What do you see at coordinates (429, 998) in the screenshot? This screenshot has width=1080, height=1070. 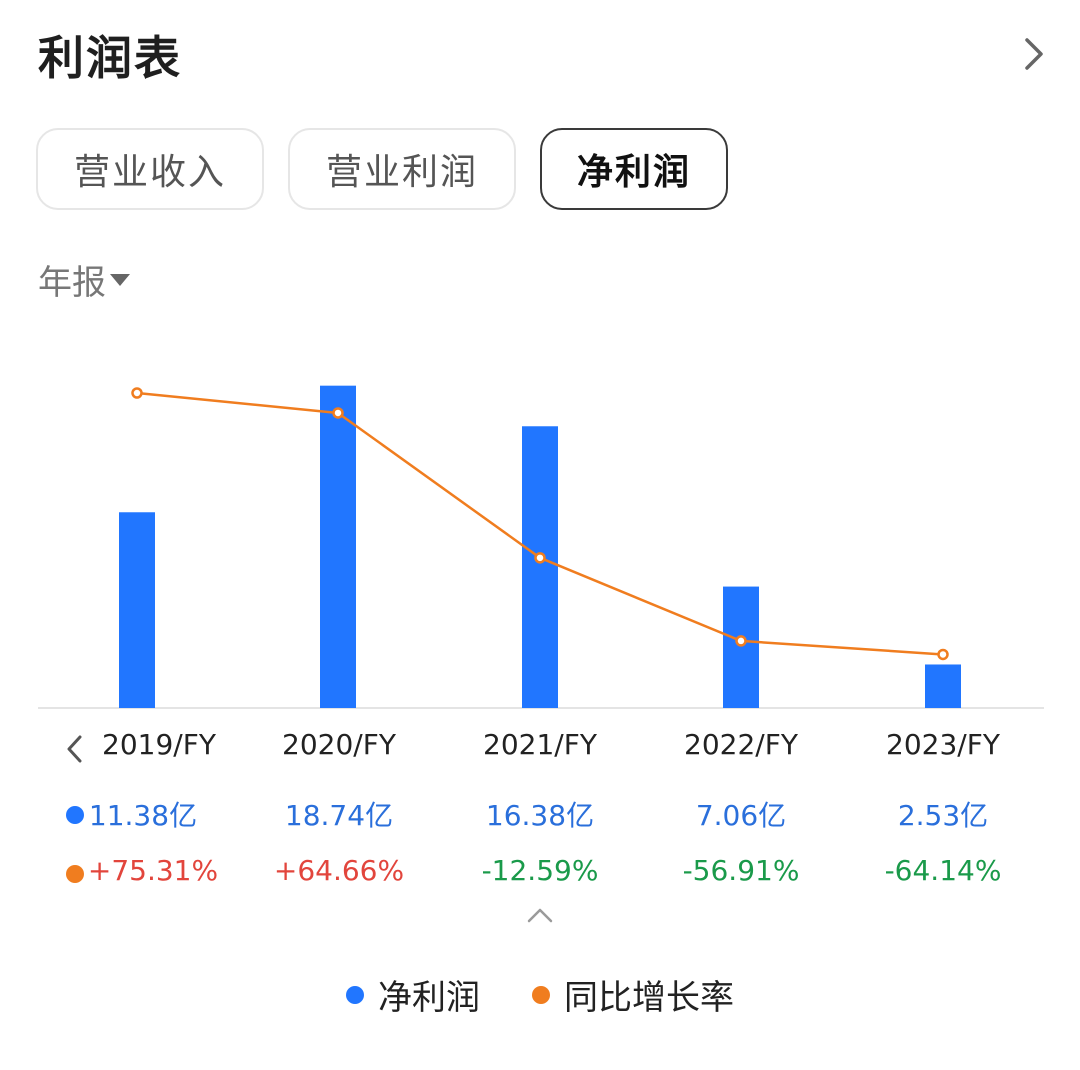 I see `legend-label: 净利润` at bounding box center [429, 998].